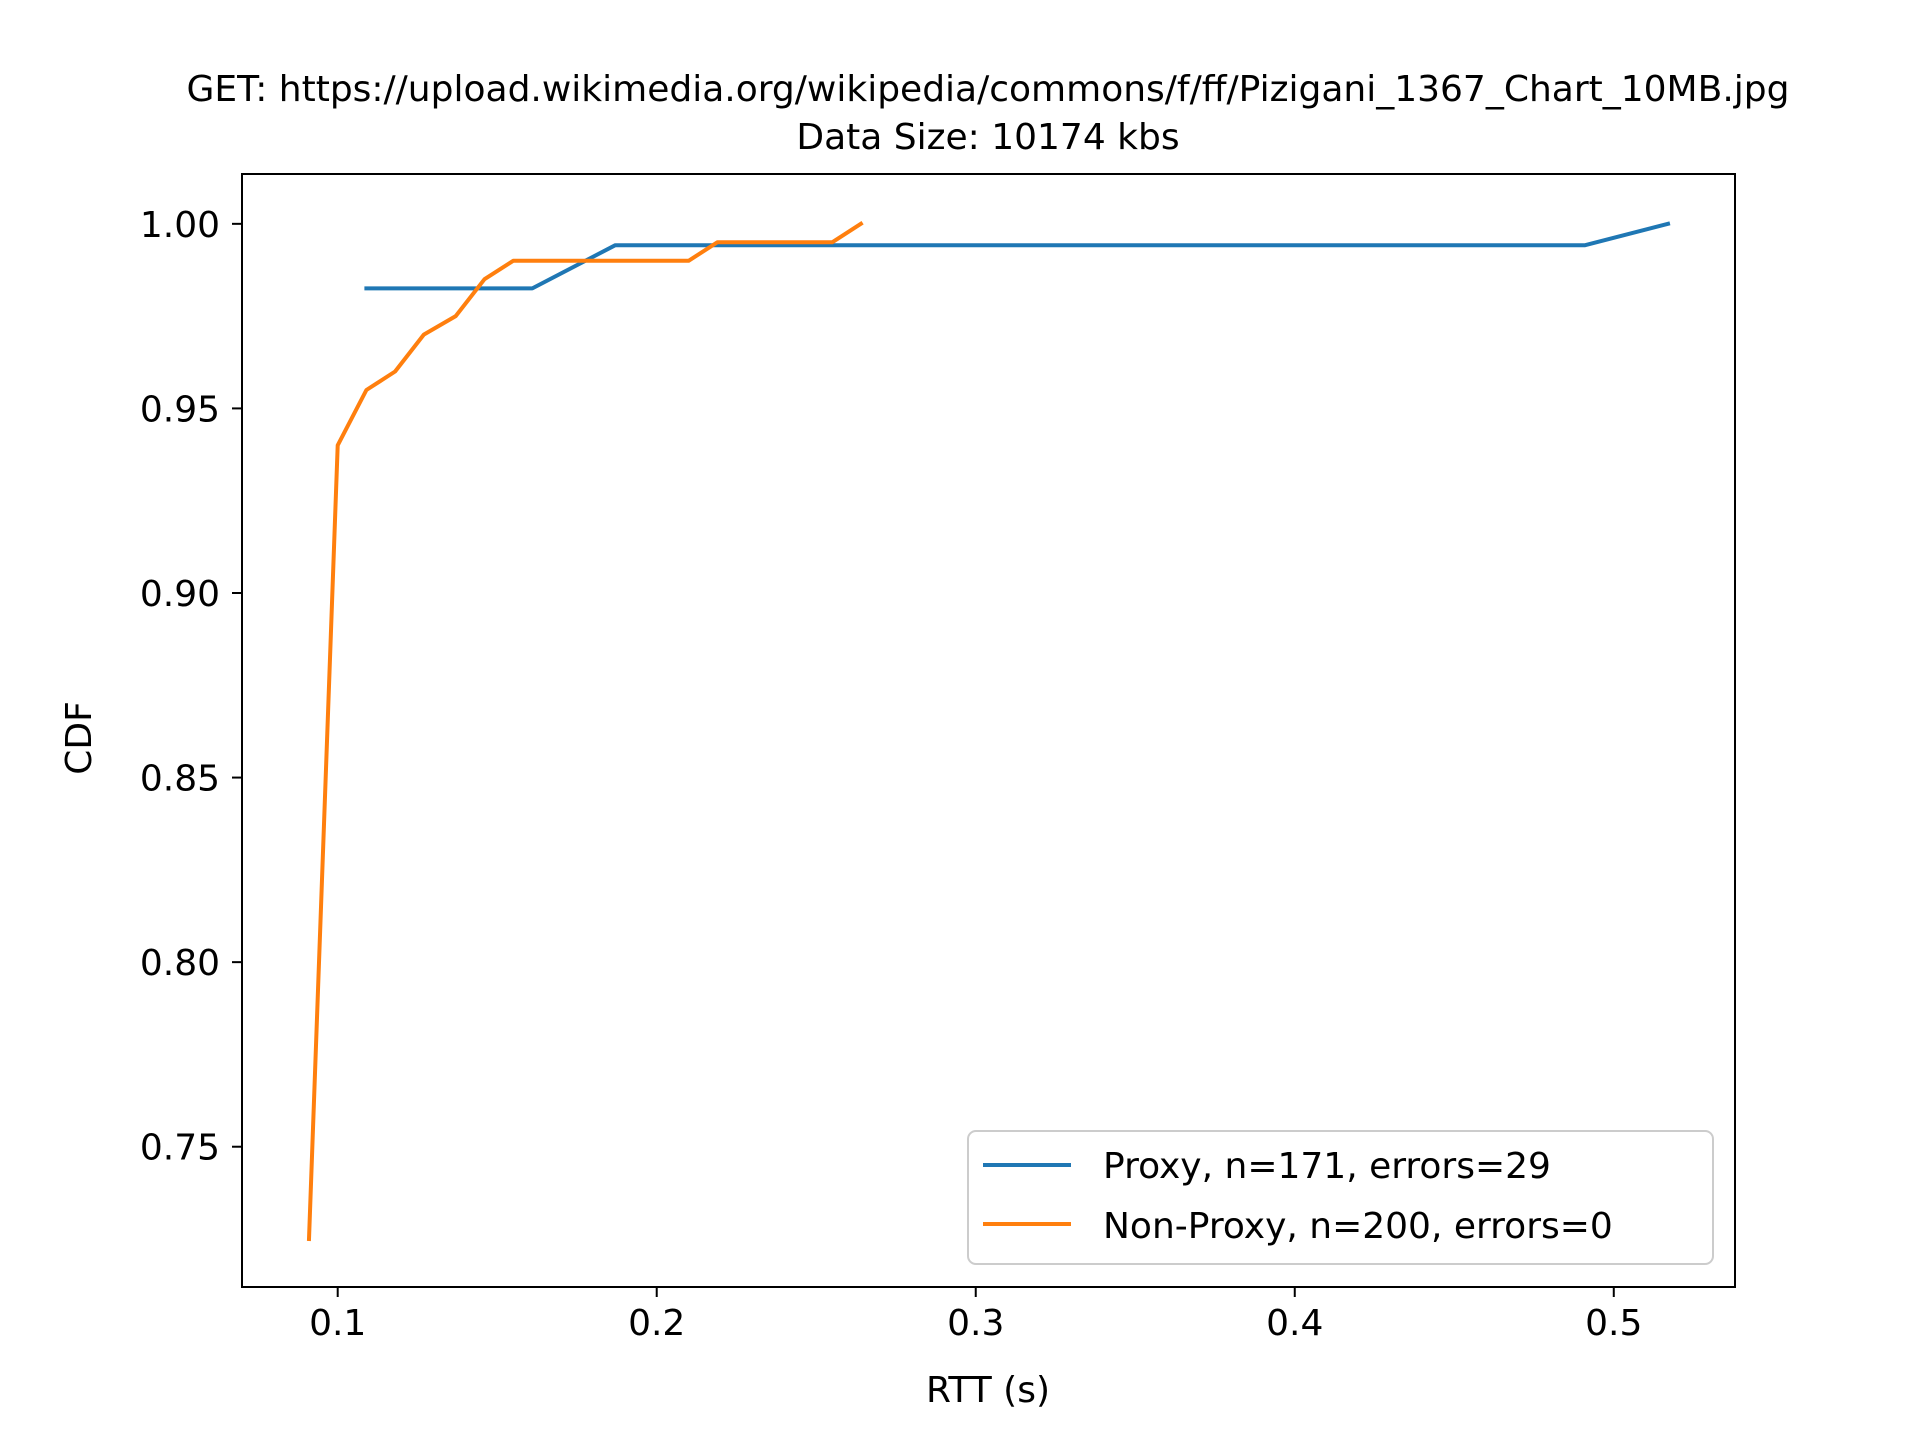  What do you see at coordinates (987, 137) in the screenshot?
I see `chart-subtitle: Data Size: 10174 kbs` at bounding box center [987, 137].